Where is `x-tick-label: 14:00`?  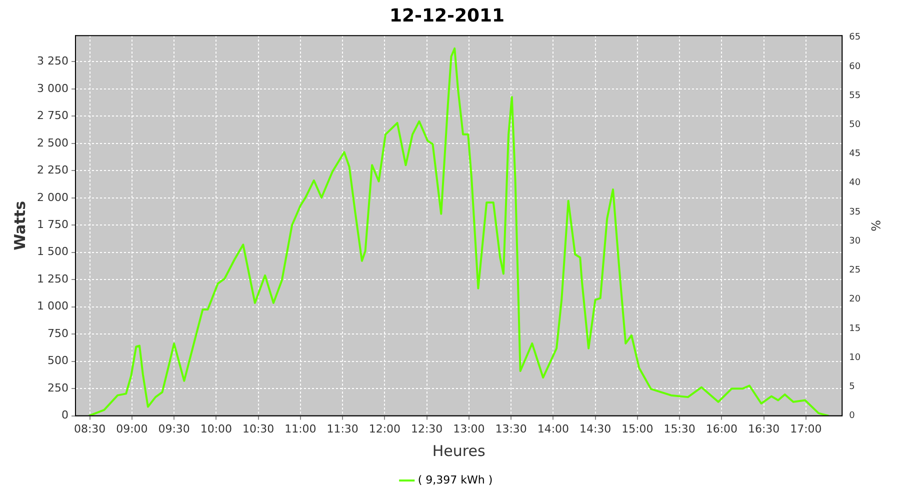 x-tick-label: 14:00 is located at coordinates (553, 429).